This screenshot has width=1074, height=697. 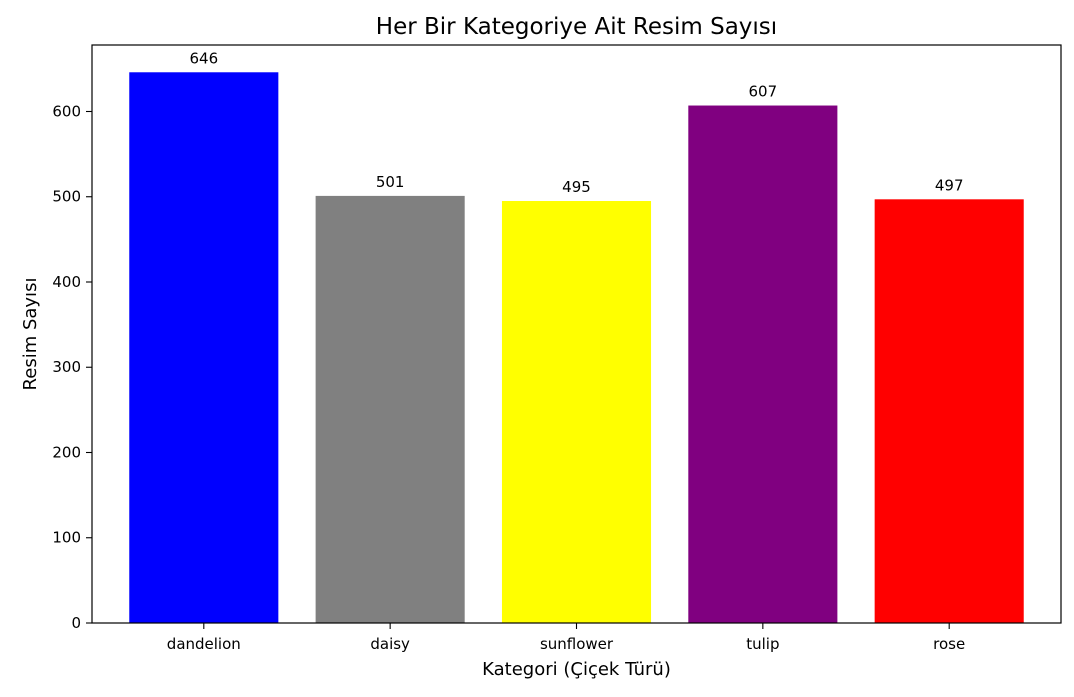 I want to click on data-label-daisy: 501, so click(x=390, y=182).